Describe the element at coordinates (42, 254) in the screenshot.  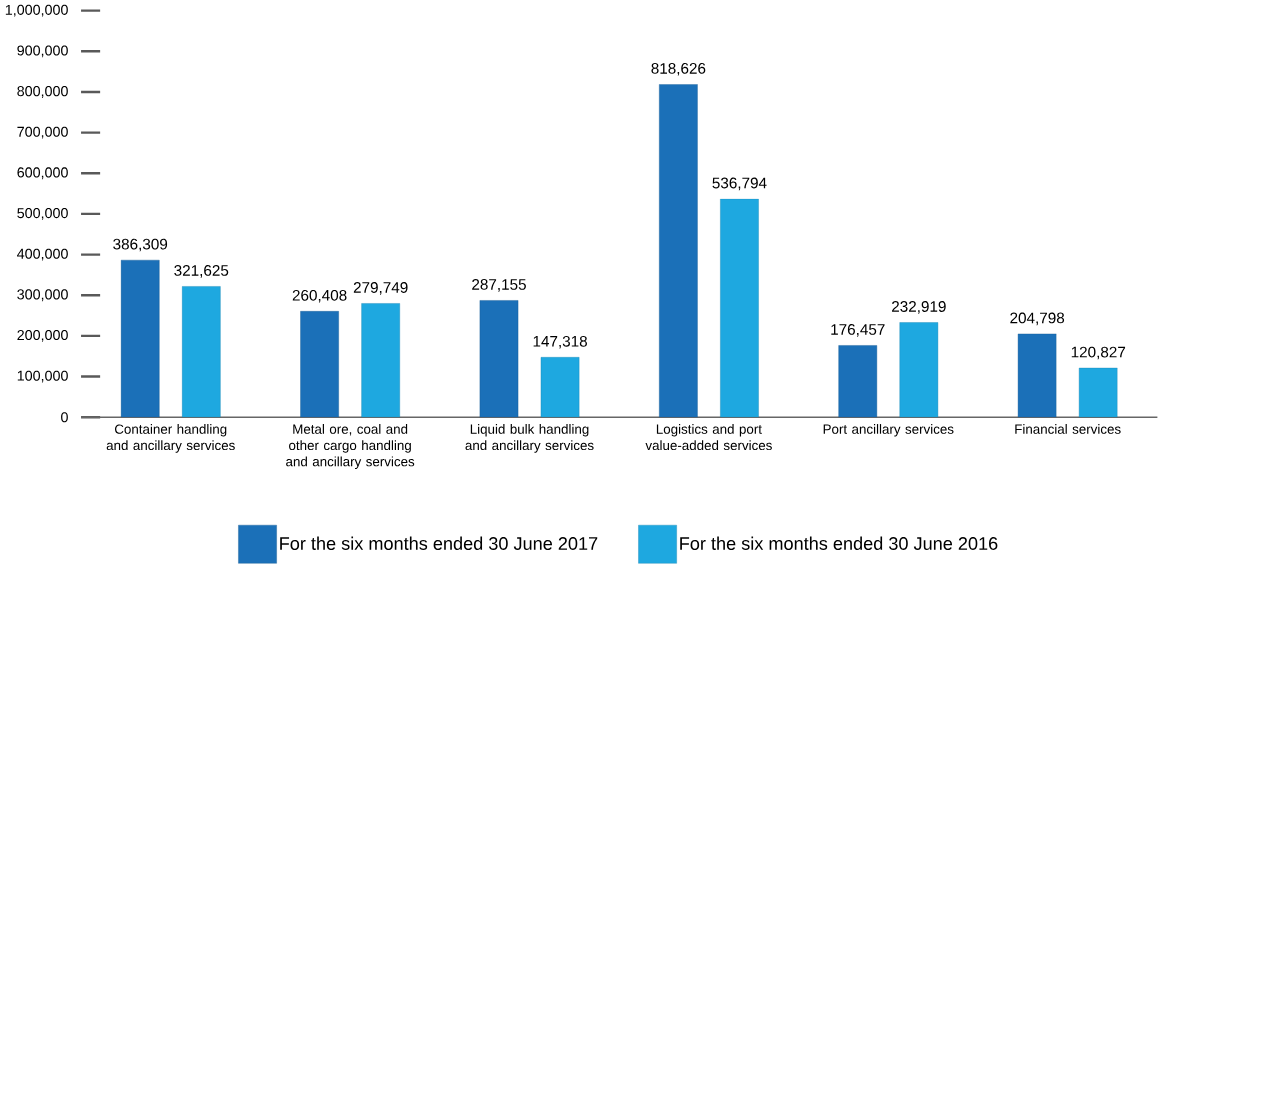
I see `y-tick-label: 400,000` at that location.